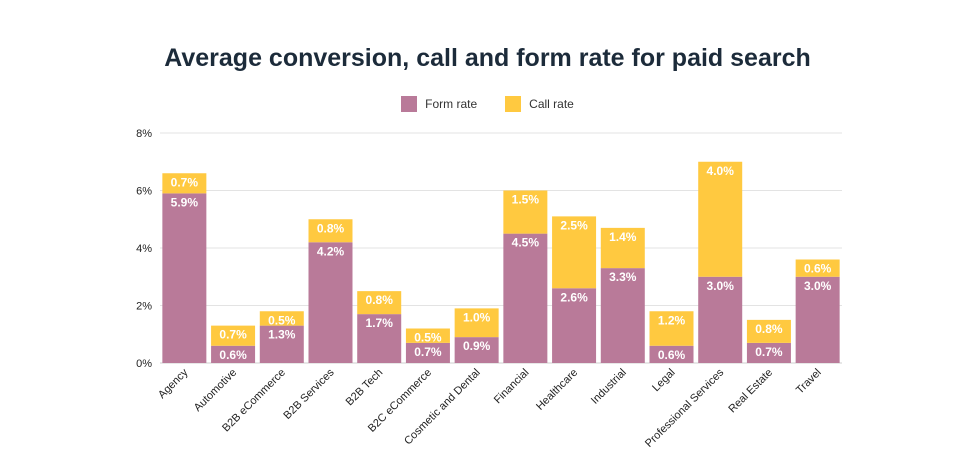 This screenshot has height=466, width=975. Describe the element at coordinates (574, 225) in the screenshot. I see `data-label-call-rate: 2.5%` at that location.